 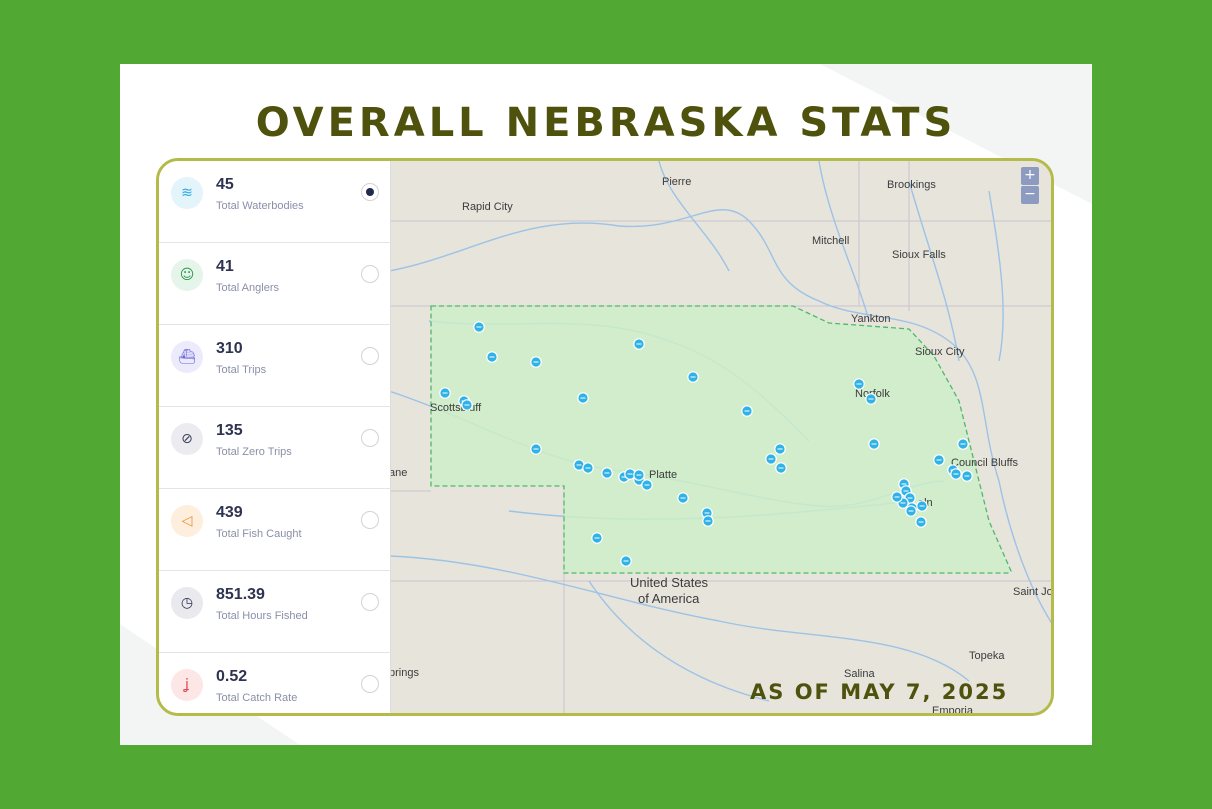 What do you see at coordinates (275, 683) in the screenshot?
I see `stat-total-catch-rate: ʝ 0.52 Total Catch Rate` at bounding box center [275, 683].